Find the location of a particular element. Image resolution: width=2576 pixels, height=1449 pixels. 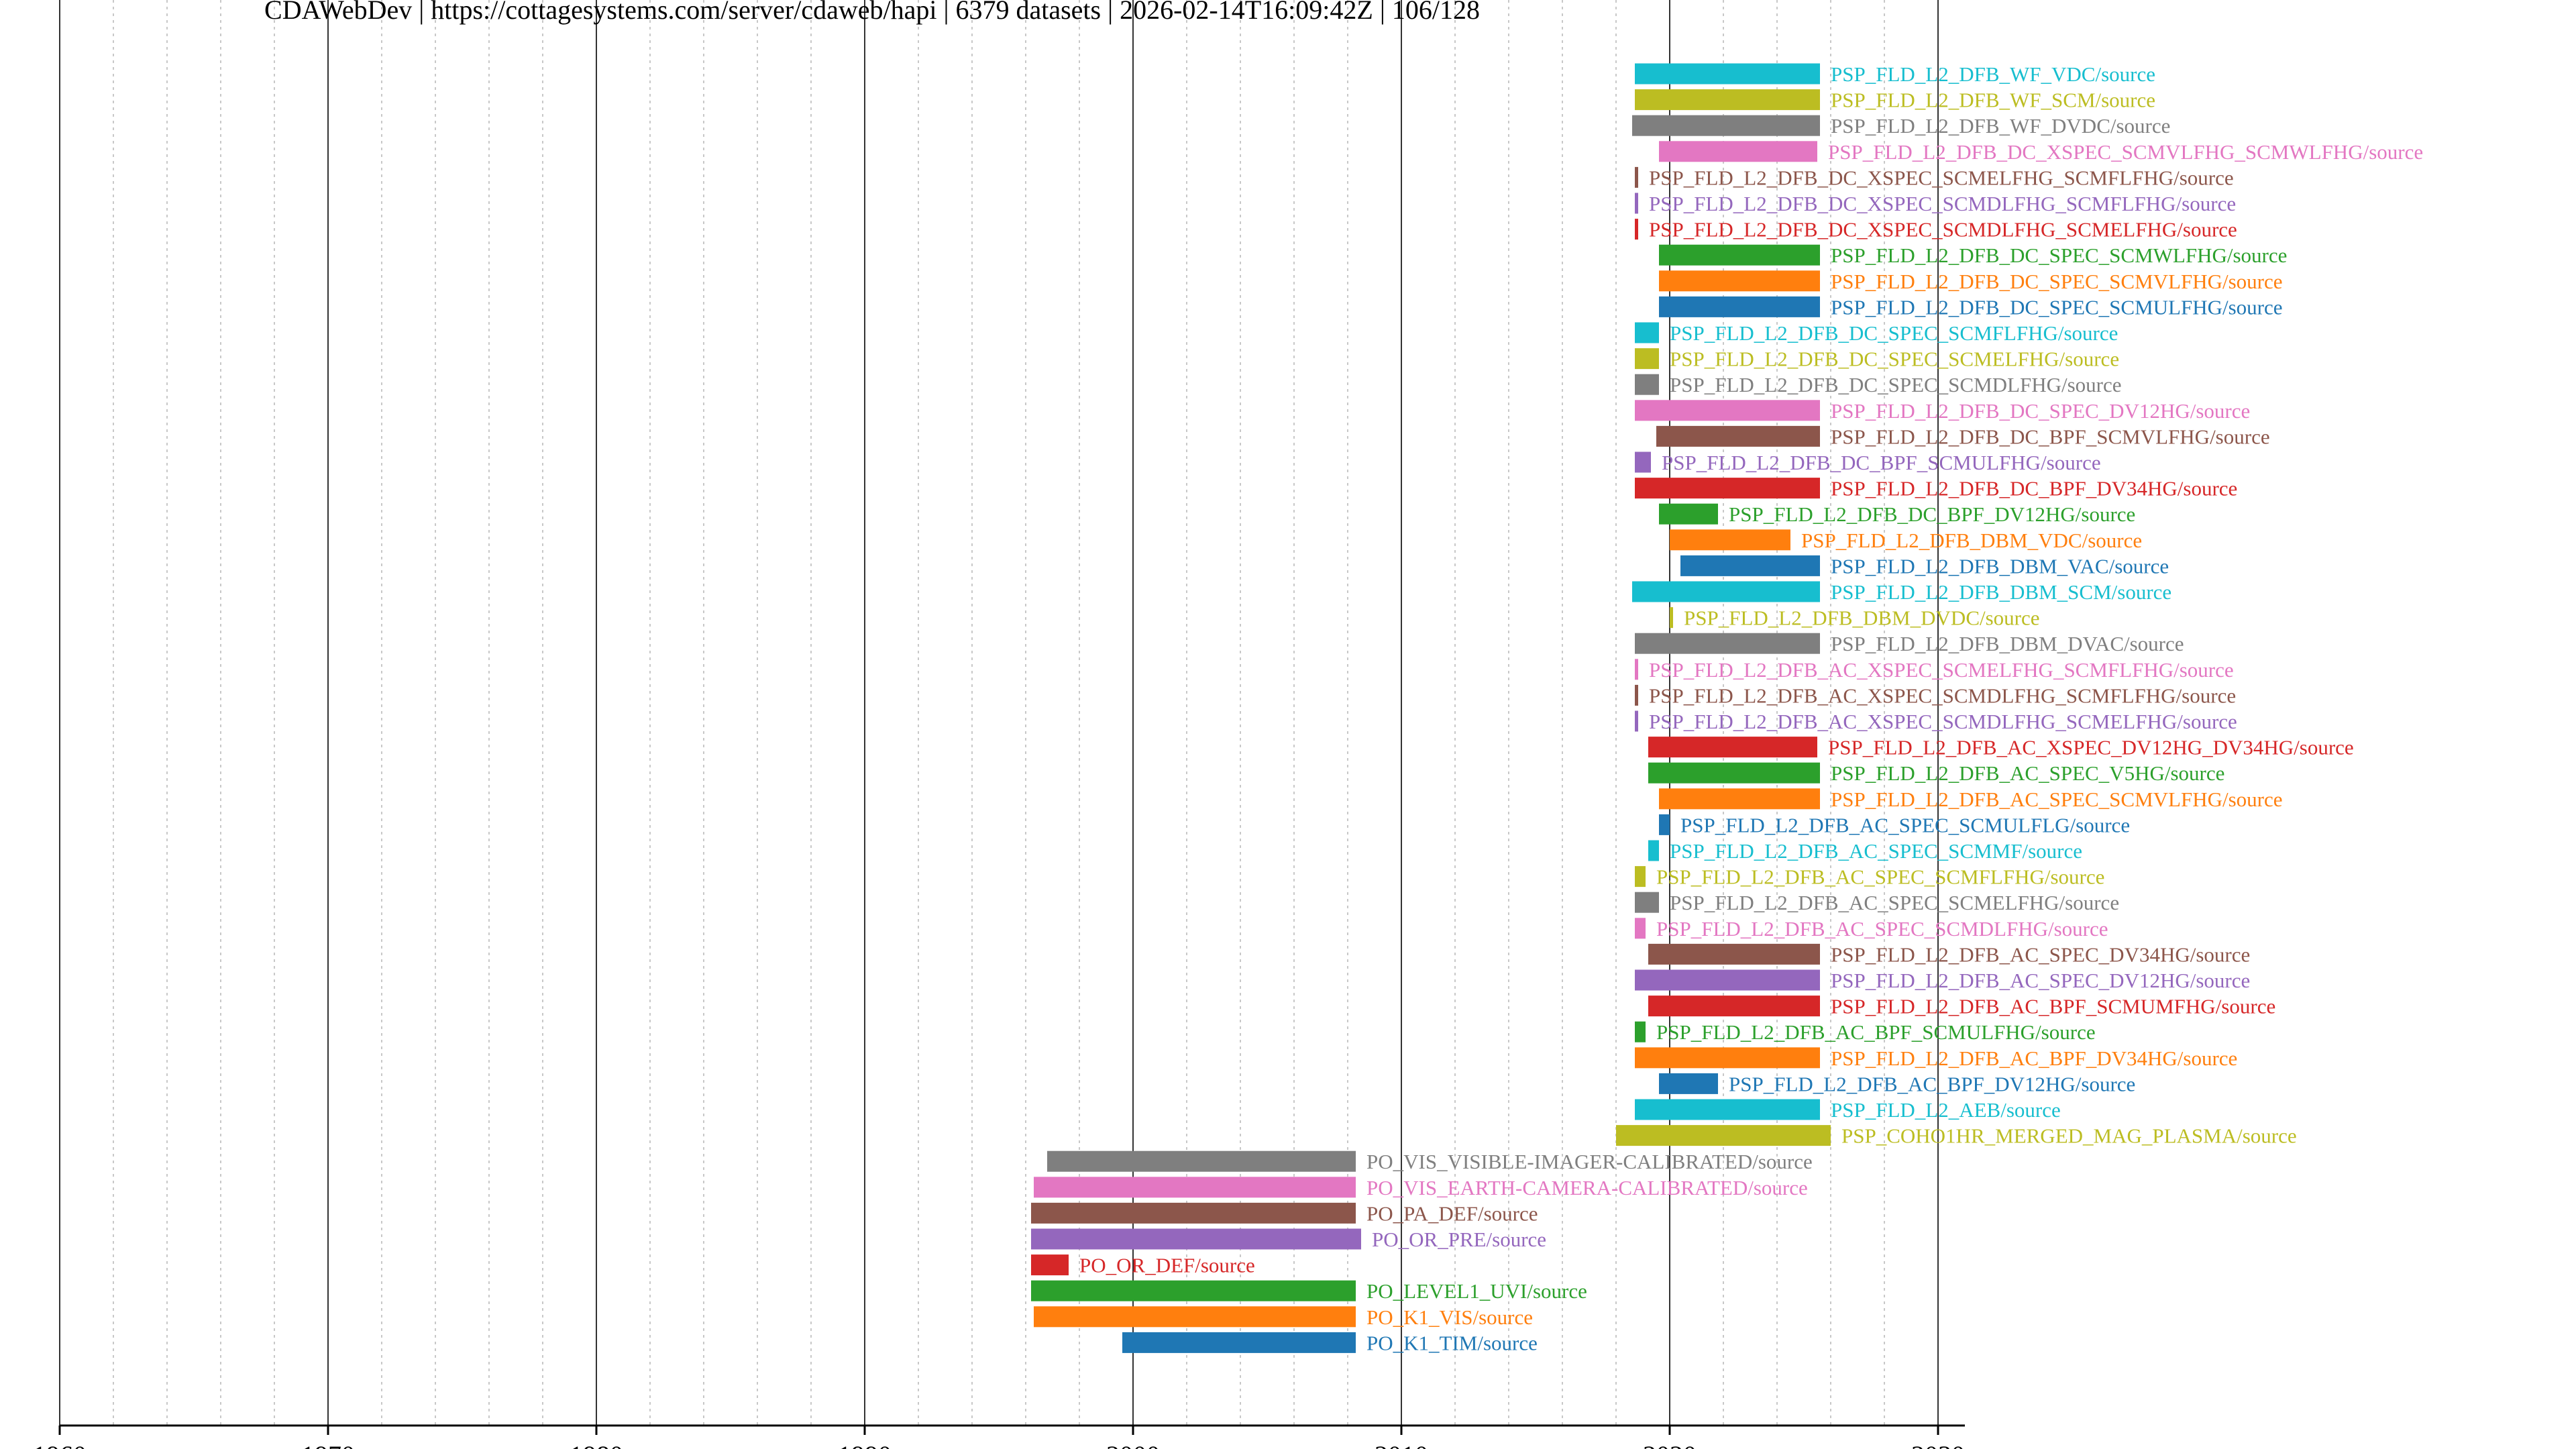

x-axis: 1960 1970 1980 1990 2000 2010 2020 2030 is located at coordinates (999, 1436).